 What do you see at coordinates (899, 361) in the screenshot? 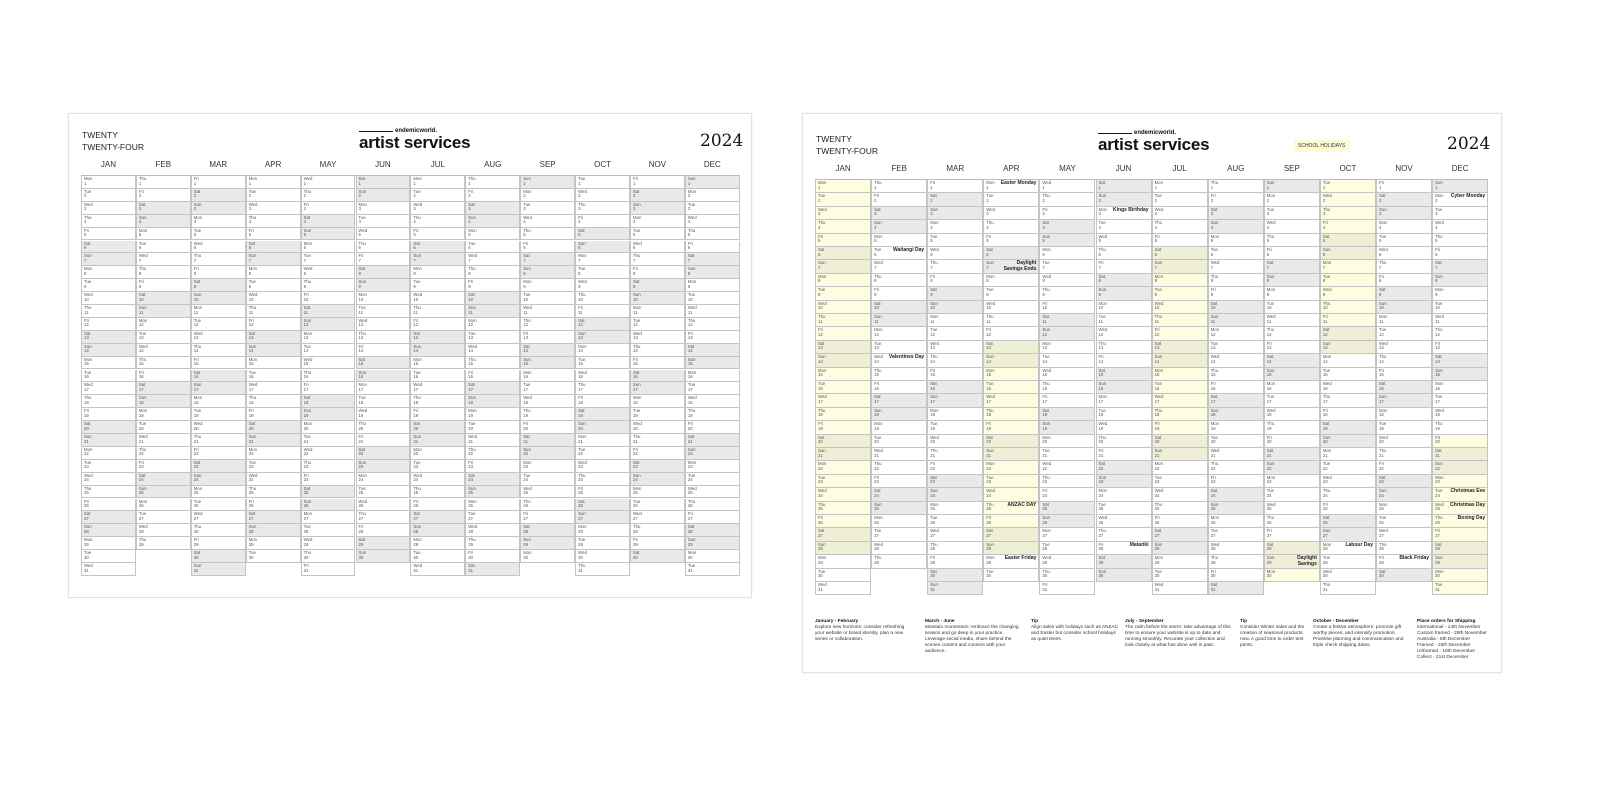
I see `day-cell: Wed 14 Valentines Day` at bounding box center [899, 361].